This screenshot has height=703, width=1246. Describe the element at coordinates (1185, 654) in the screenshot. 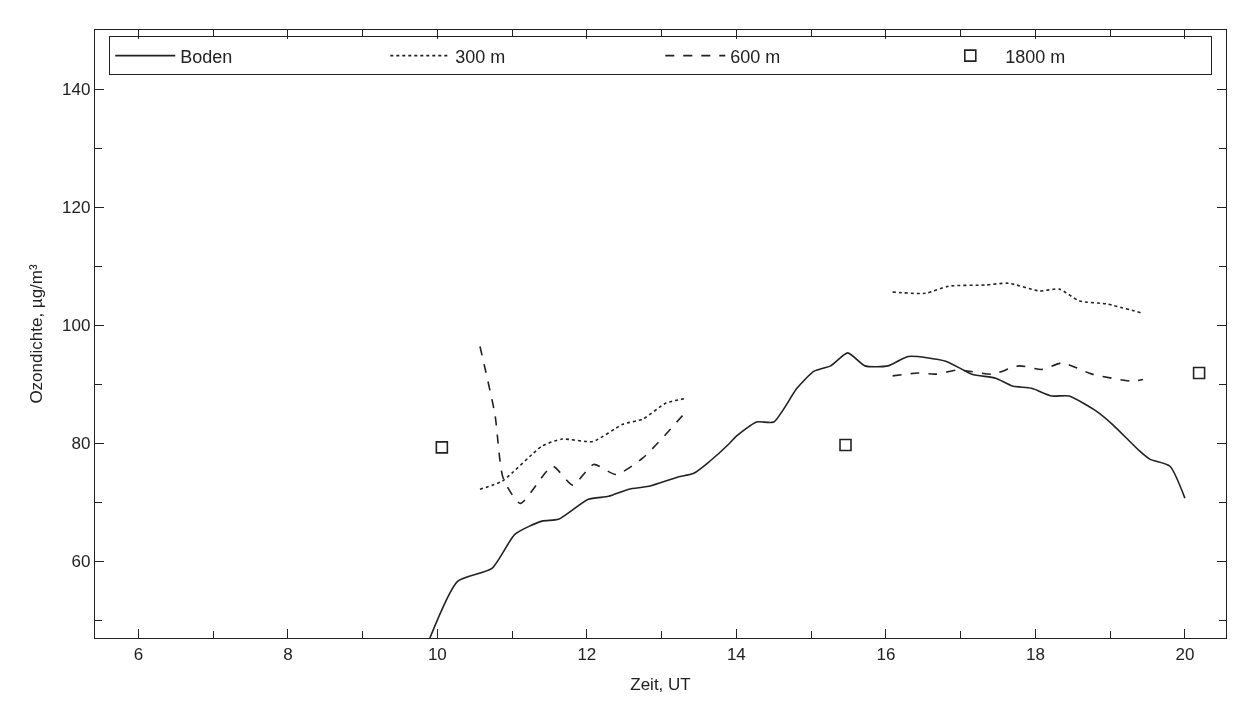

I see `x-tick-label: 20` at that location.